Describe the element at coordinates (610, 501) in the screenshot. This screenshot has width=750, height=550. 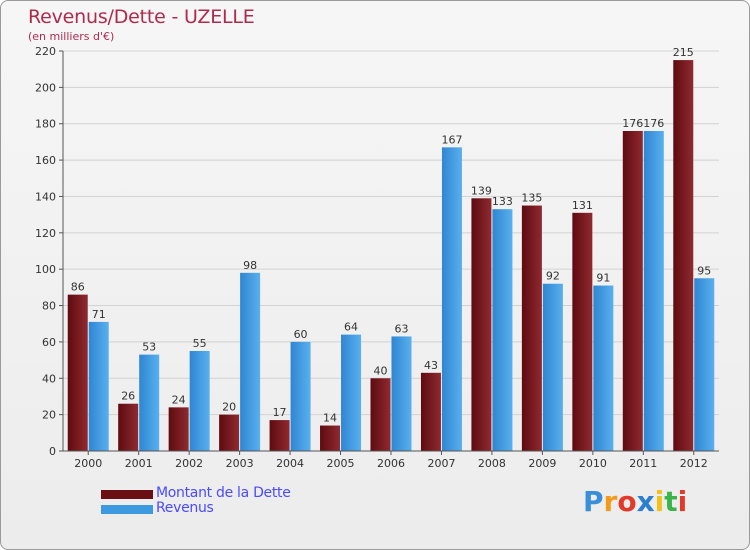
I see `logo-letter: r` at that location.